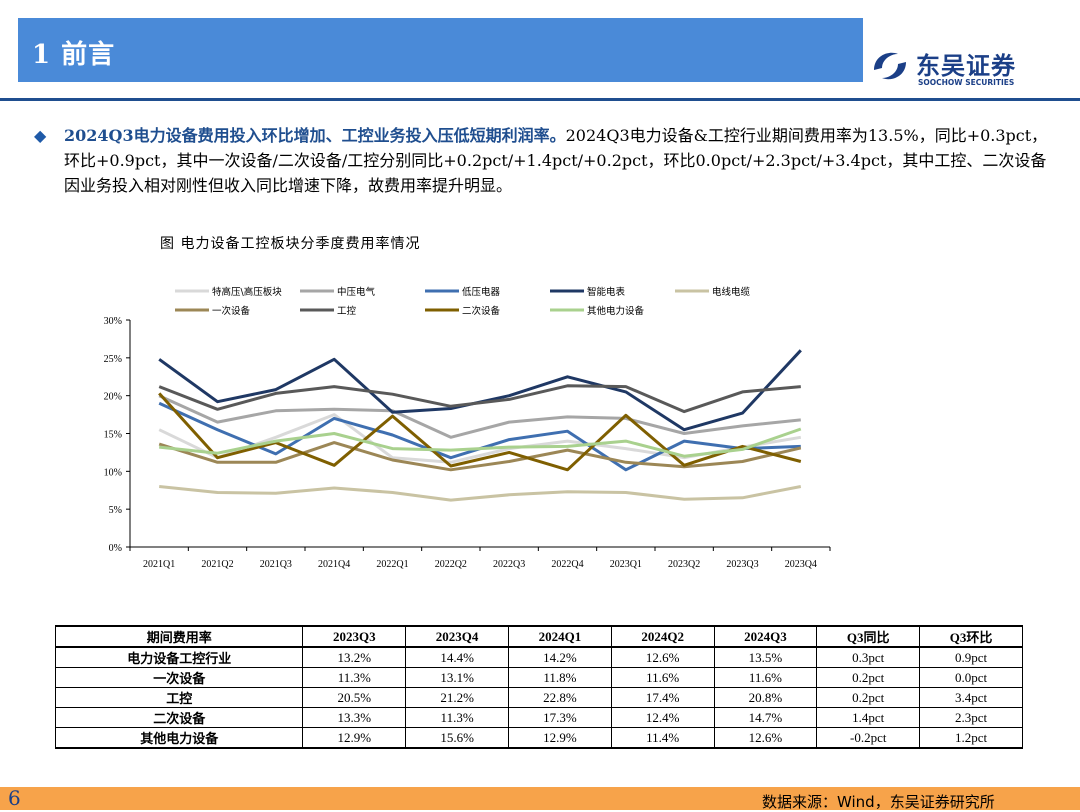  What do you see at coordinates (560, 657) in the screenshot?
I see `table-cell: 14.2%` at bounding box center [560, 657].